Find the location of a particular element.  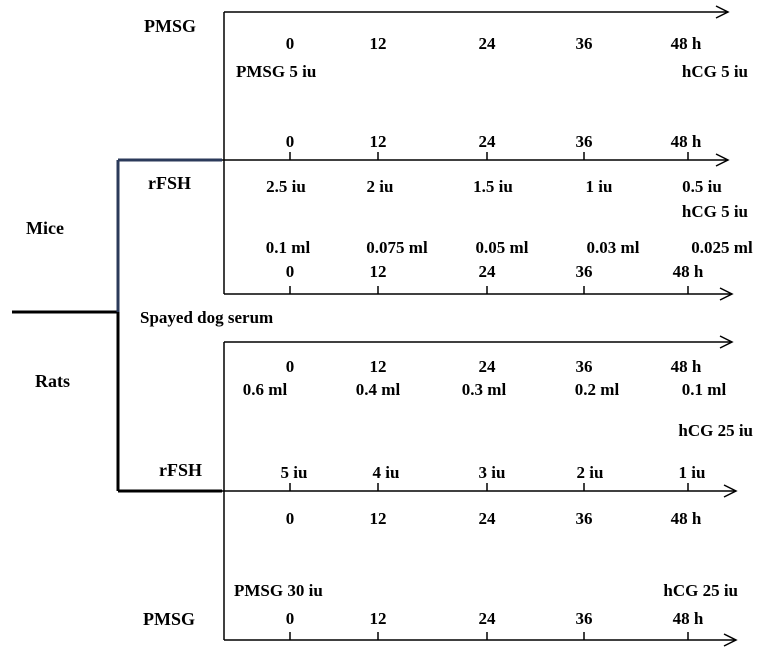

protocol-label-mice-rfsh: rFSH is located at coordinates (169, 183).